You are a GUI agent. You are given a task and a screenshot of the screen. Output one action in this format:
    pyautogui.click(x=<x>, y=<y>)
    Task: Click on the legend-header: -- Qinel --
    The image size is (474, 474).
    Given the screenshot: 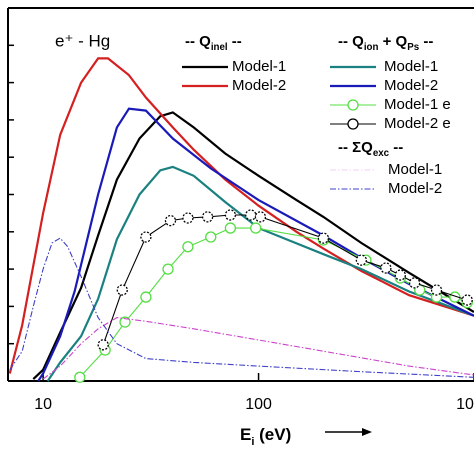 What is the action you would take?
    pyautogui.click(x=213, y=43)
    